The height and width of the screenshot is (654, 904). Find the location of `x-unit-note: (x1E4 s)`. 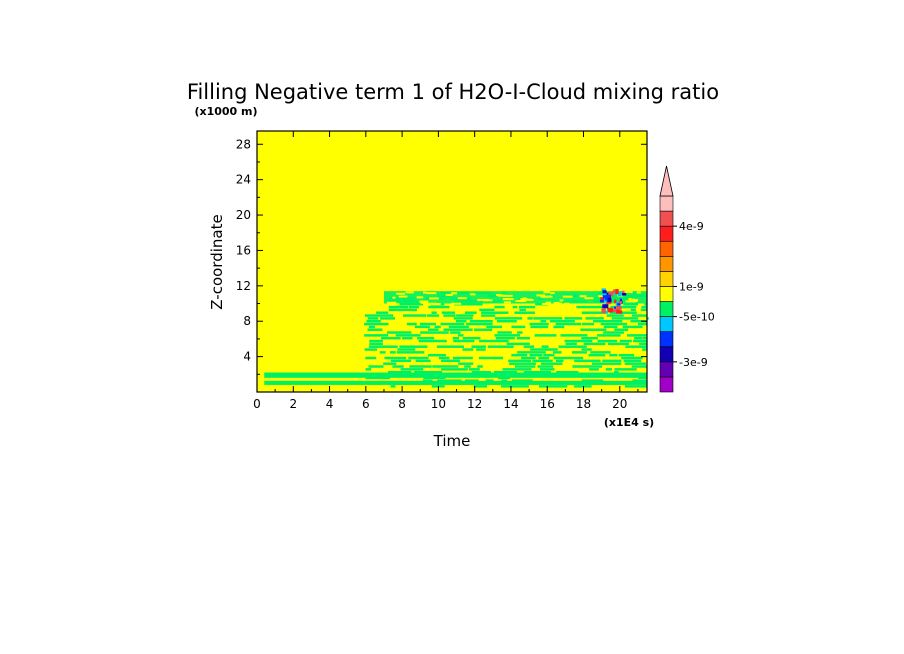

x-unit-note: (x1E4 s) is located at coordinates (629, 422).